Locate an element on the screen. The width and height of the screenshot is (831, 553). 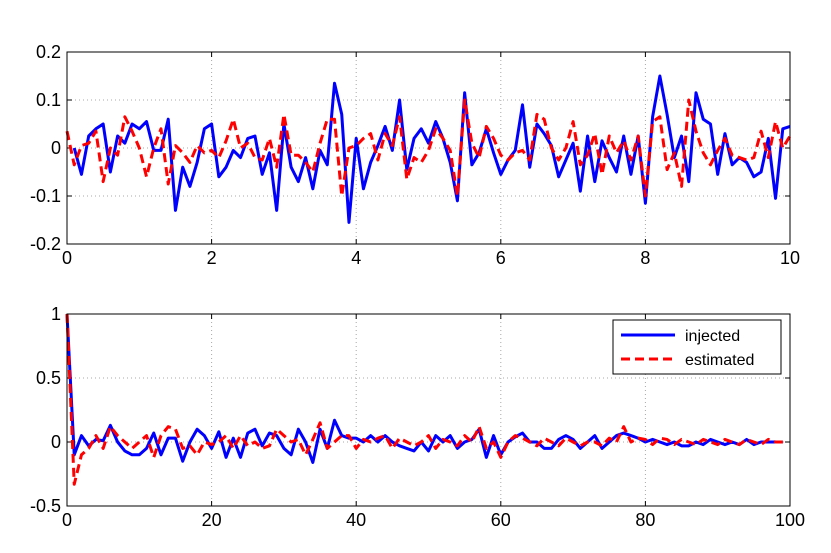
top-x-tick-label: 4 is located at coordinates (356, 258).